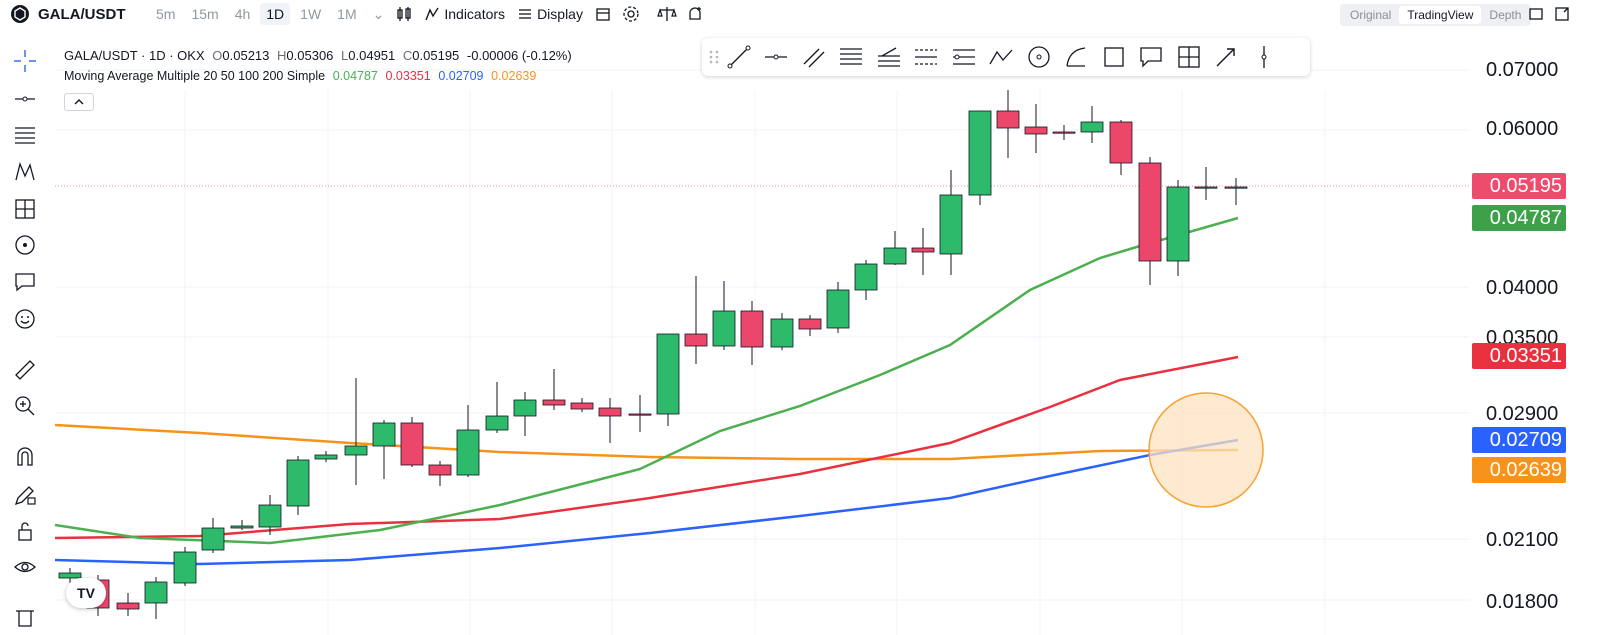  Describe the element at coordinates (25, 495) in the screenshot. I see `lock-drawings-tool` at that location.